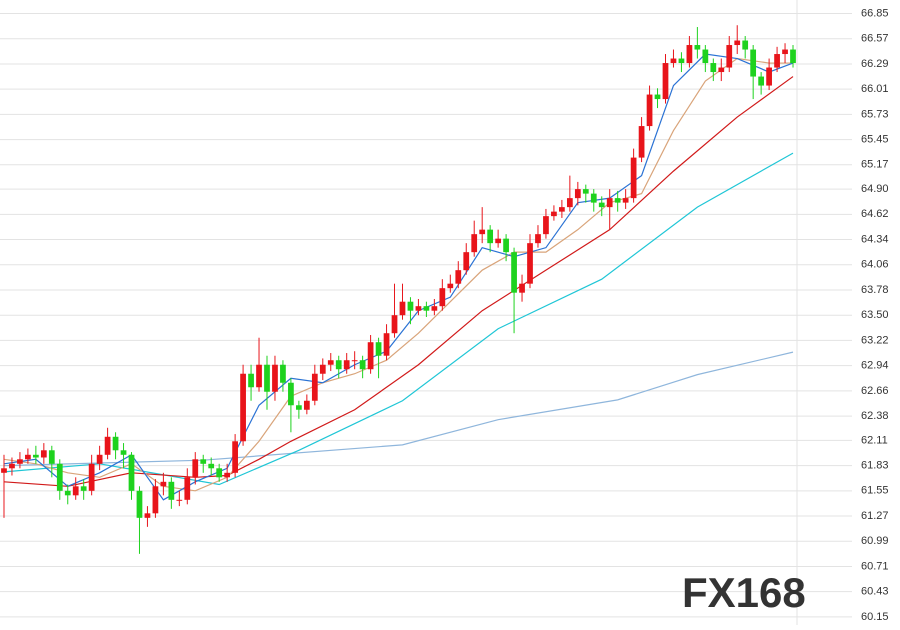 The image size is (900, 630). What do you see at coordinates (875, 466) in the screenshot?
I see `y-tick-label: 61.83` at bounding box center [875, 466].